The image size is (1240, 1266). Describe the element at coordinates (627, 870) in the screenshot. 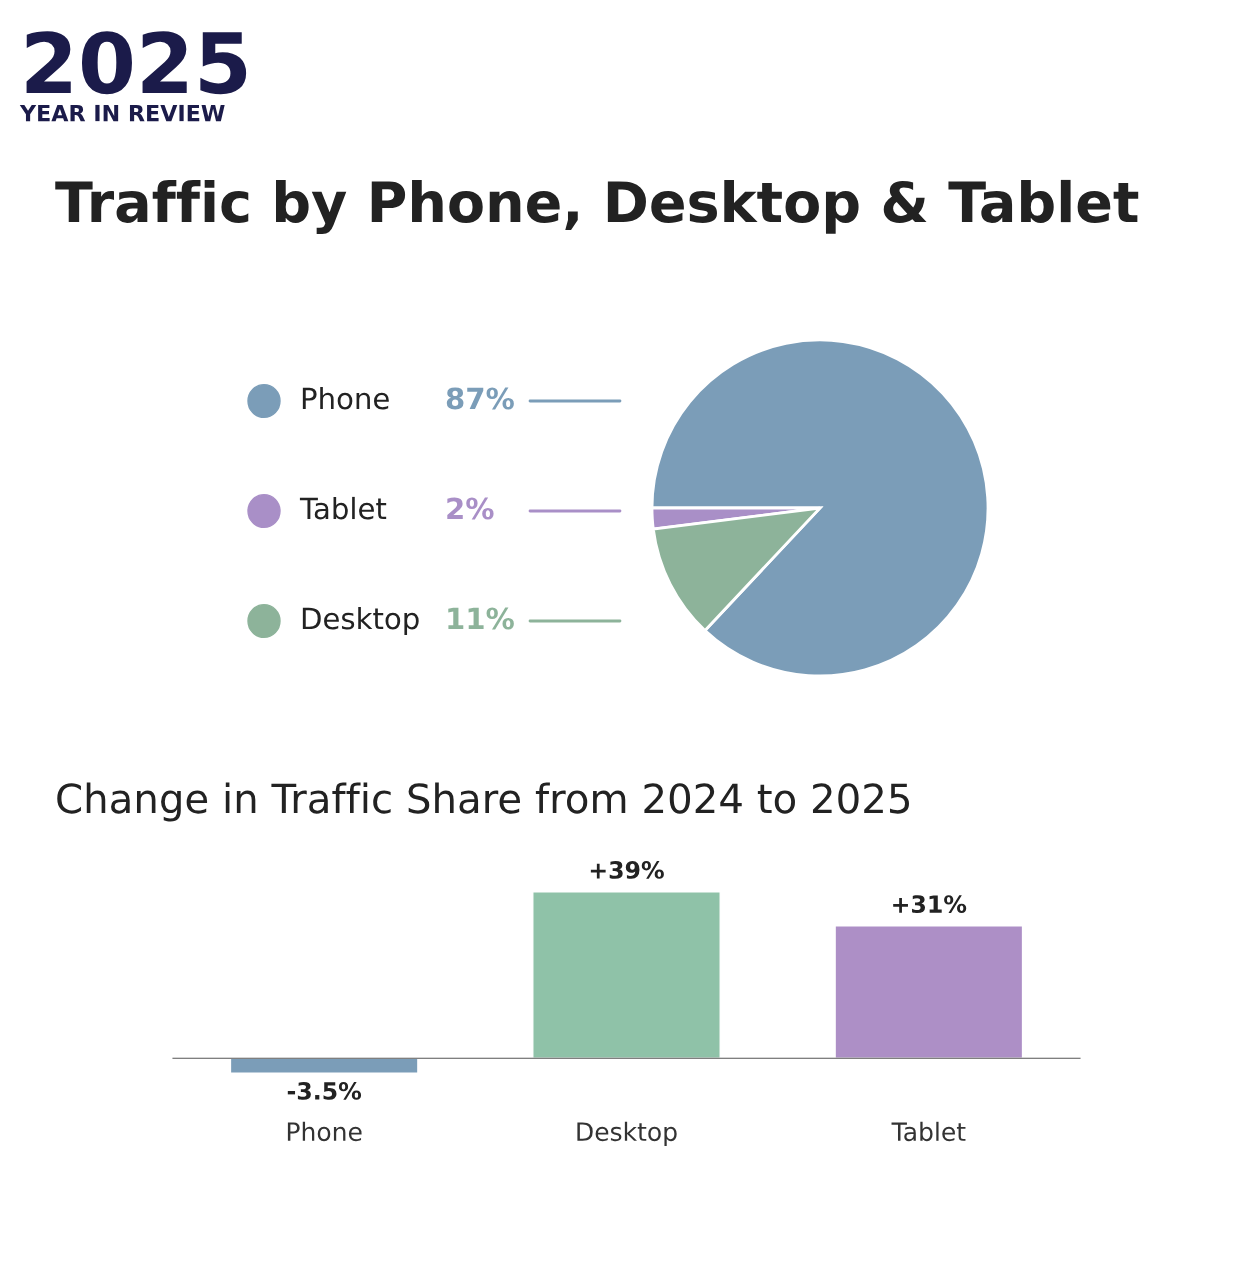

I see `data-label: +39%` at that location.